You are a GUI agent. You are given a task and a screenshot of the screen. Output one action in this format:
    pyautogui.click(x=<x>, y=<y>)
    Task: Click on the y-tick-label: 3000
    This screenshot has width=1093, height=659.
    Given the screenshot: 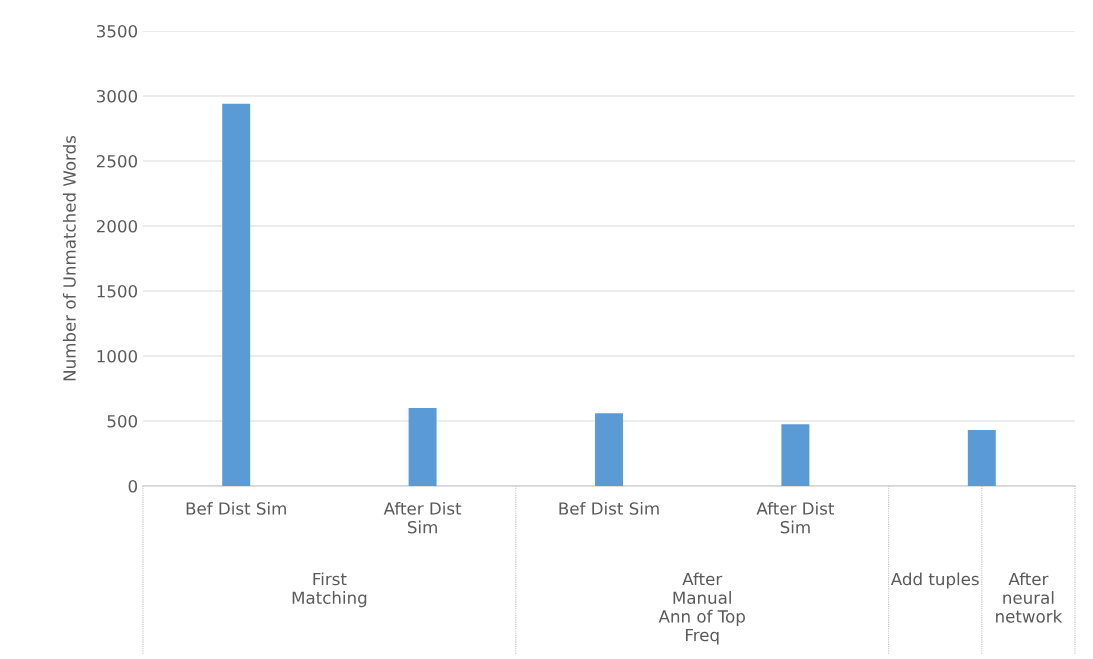 What is the action you would take?
    pyautogui.click(x=117, y=96)
    